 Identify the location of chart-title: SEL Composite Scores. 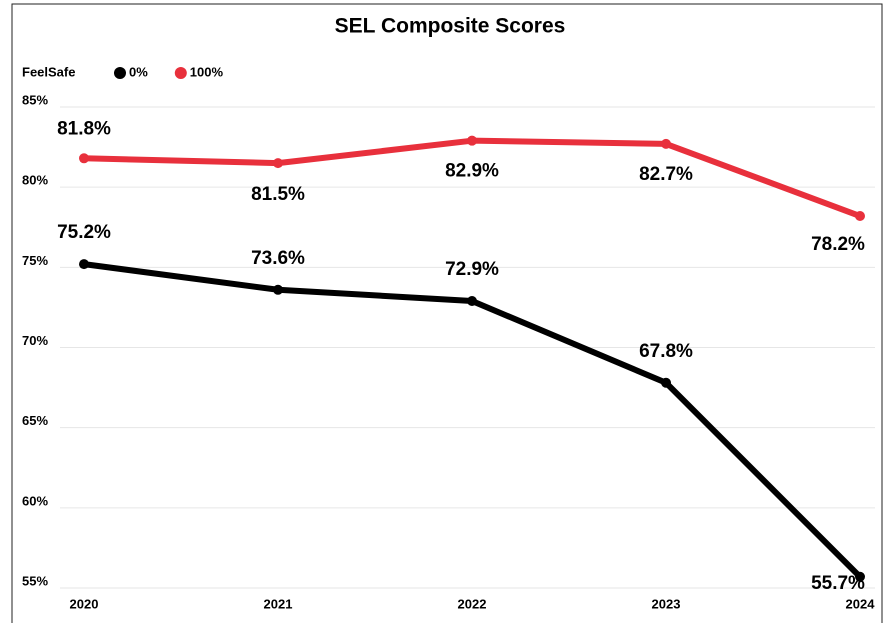
(450, 26).